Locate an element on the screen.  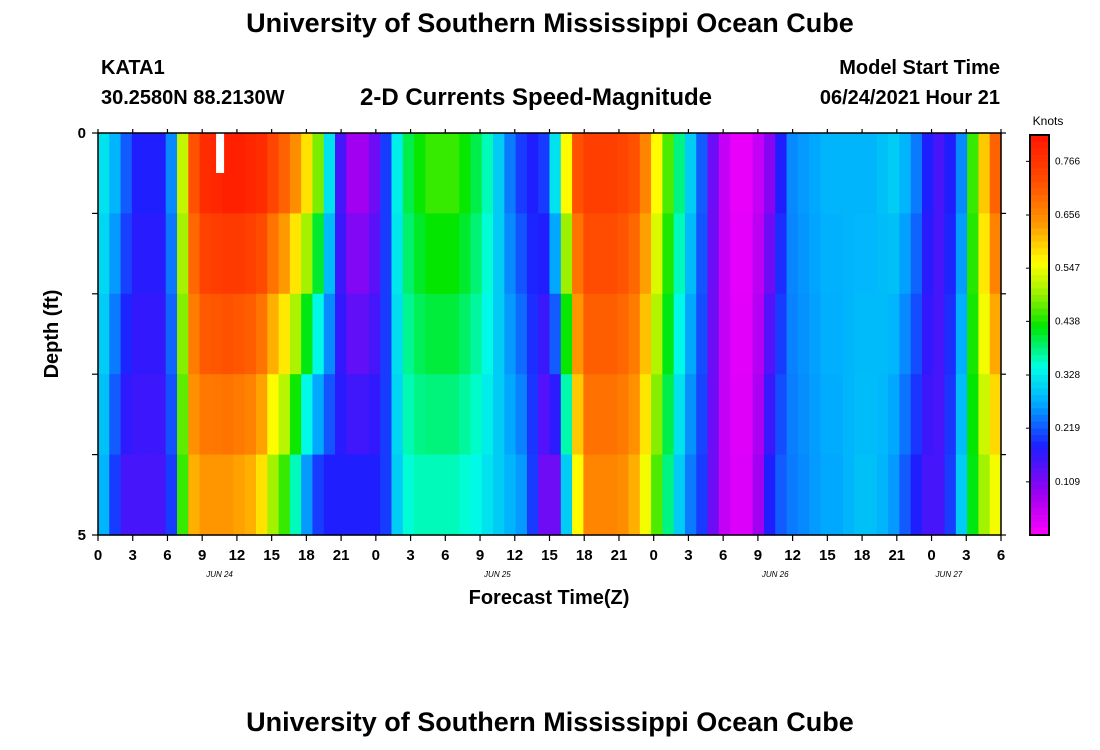
x-tick-label: 9 is located at coordinates (202, 555).